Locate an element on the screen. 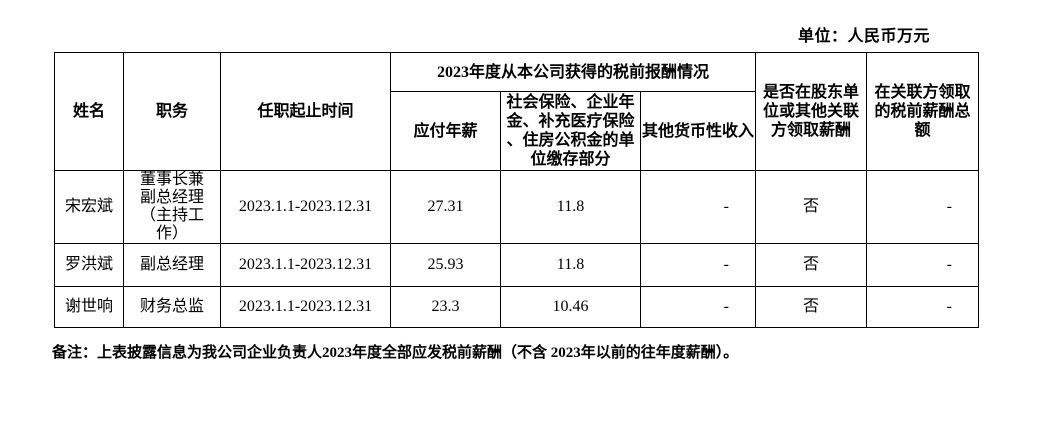 This screenshot has width=1050, height=431. row-position: 董事长兼副总经理（主持工作） is located at coordinates (172, 207).